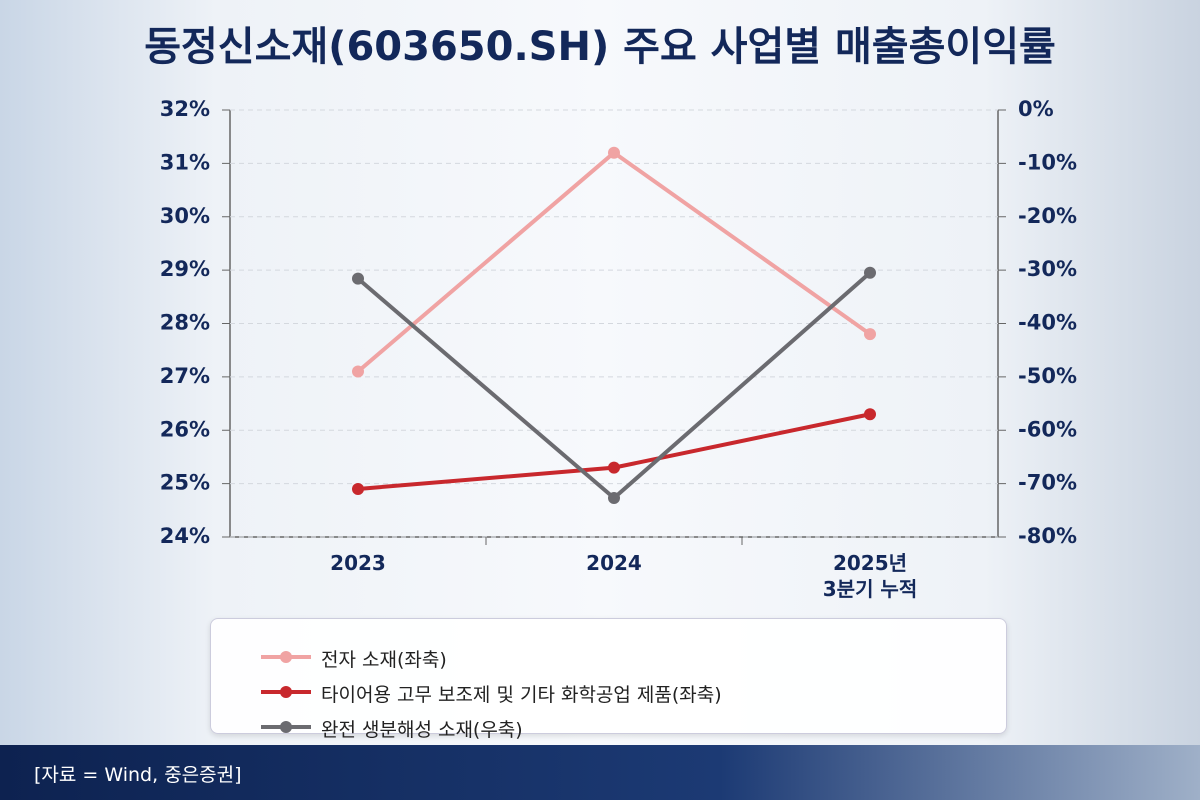  Describe the element at coordinates (185, 216) in the screenshot. I see `y-tick-label: 30%` at that location.